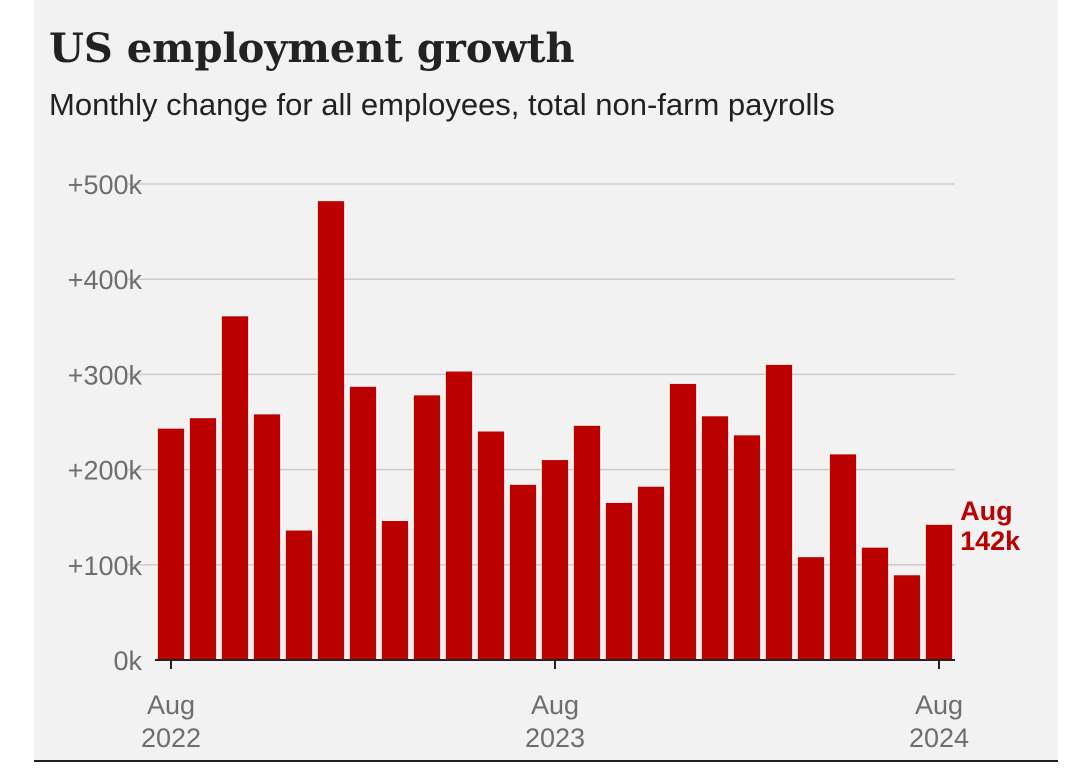  I want to click on y-tick-label: +200k, so click(105, 471).